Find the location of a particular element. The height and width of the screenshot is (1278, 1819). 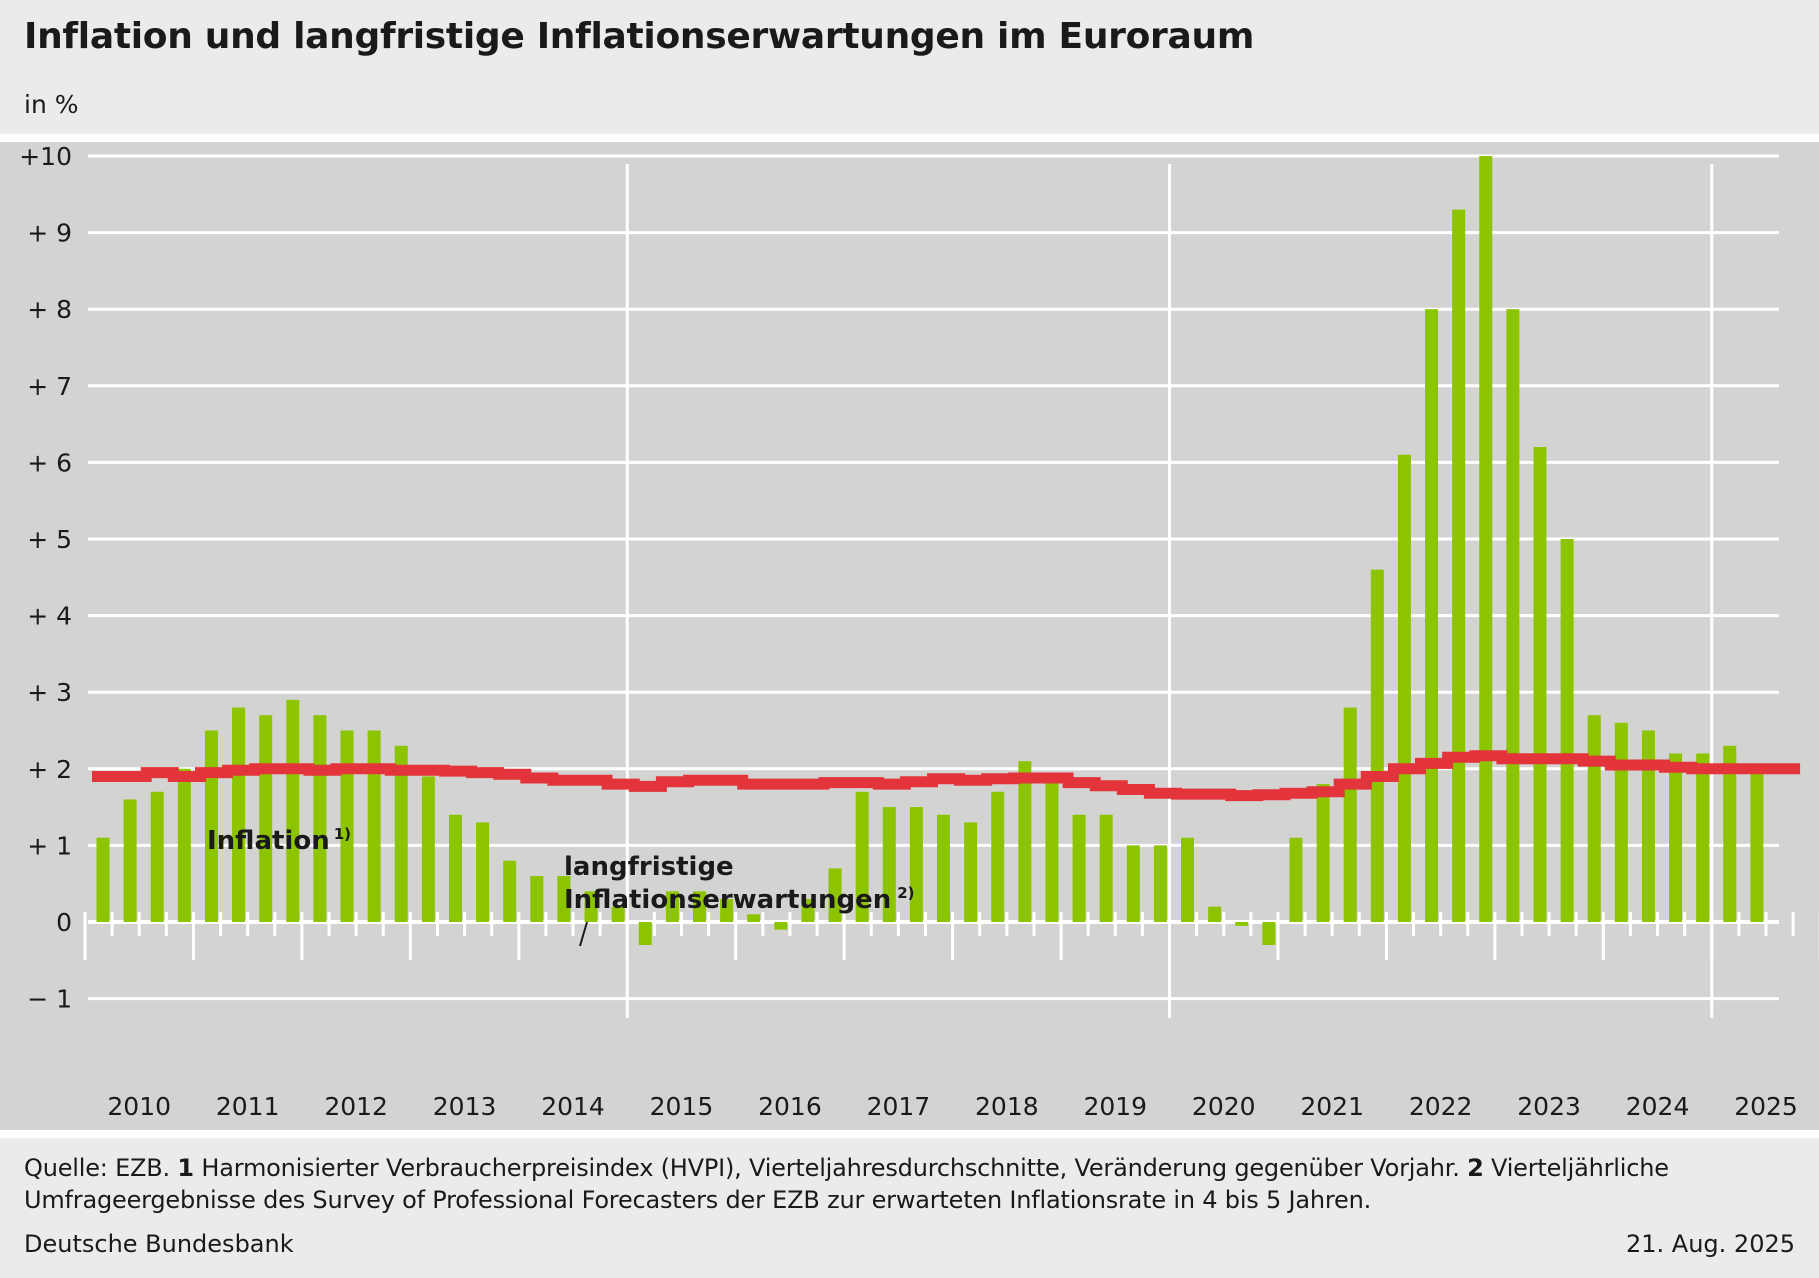

y-tick-label-9: + 1 is located at coordinates (49, 845).